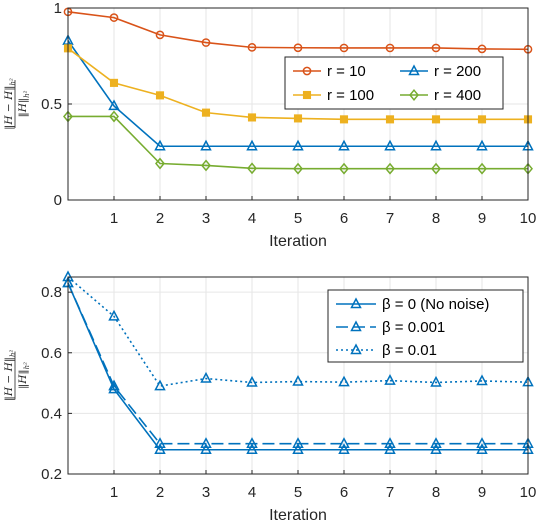 The image size is (540, 525). Describe the element at coordinates (482, 218) in the screenshot. I see `x-tick-label: 9` at that location.